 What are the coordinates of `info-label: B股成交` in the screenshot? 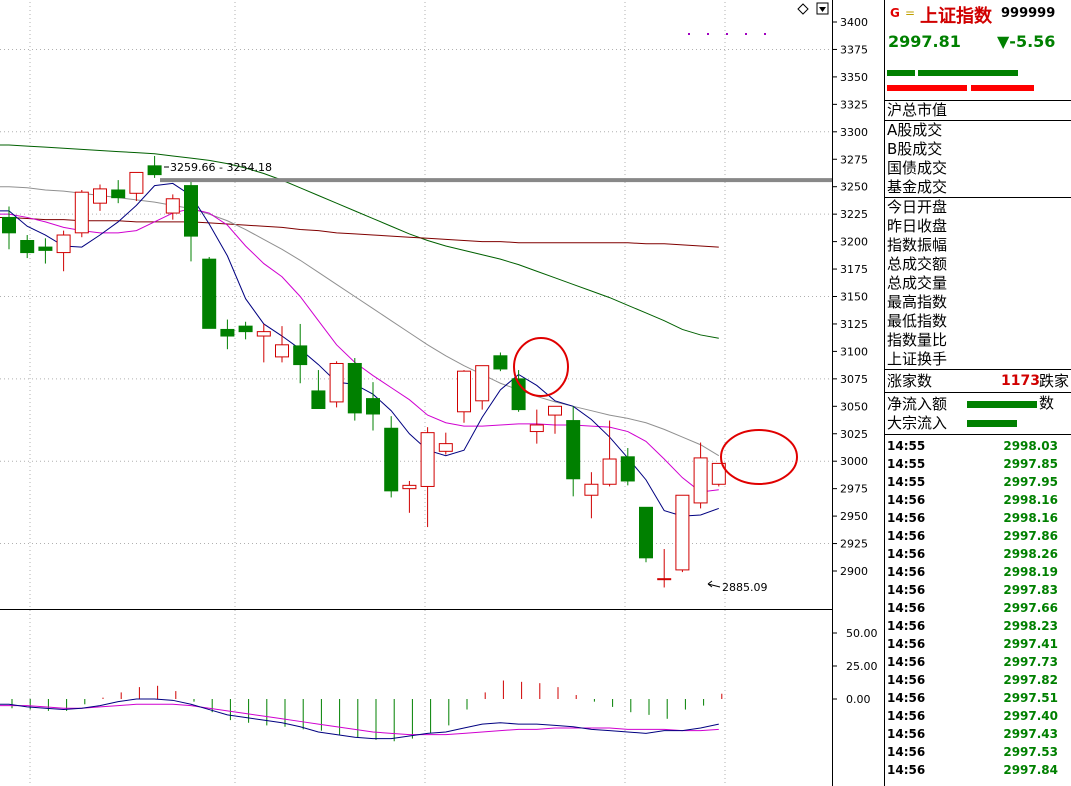 It's located at (915, 149).